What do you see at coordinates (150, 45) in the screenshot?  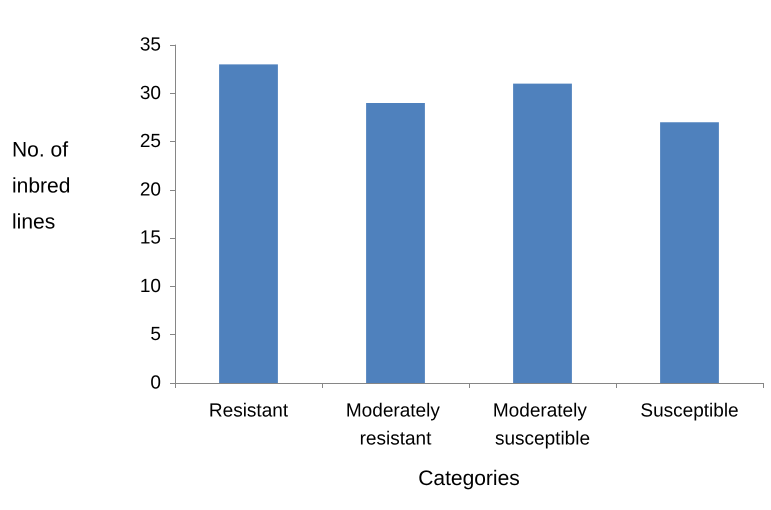 I see `y-tick-label: 35` at bounding box center [150, 45].